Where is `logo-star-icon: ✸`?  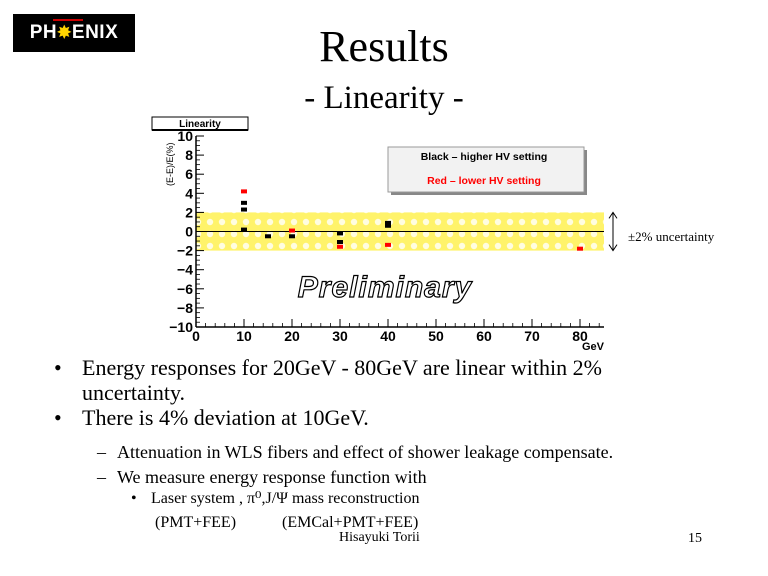
logo-star-icon: ✸ is located at coordinates (64, 32).